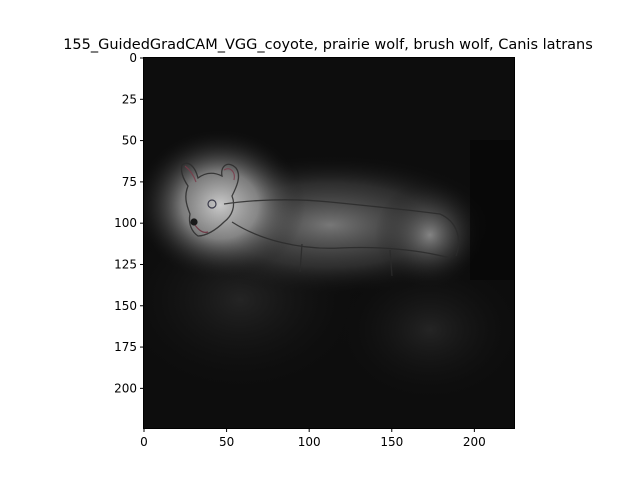  What do you see at coordinates (129, 182) in the screenshot?
I see `y-tick-label: 75` at bounding box center [129, 182].